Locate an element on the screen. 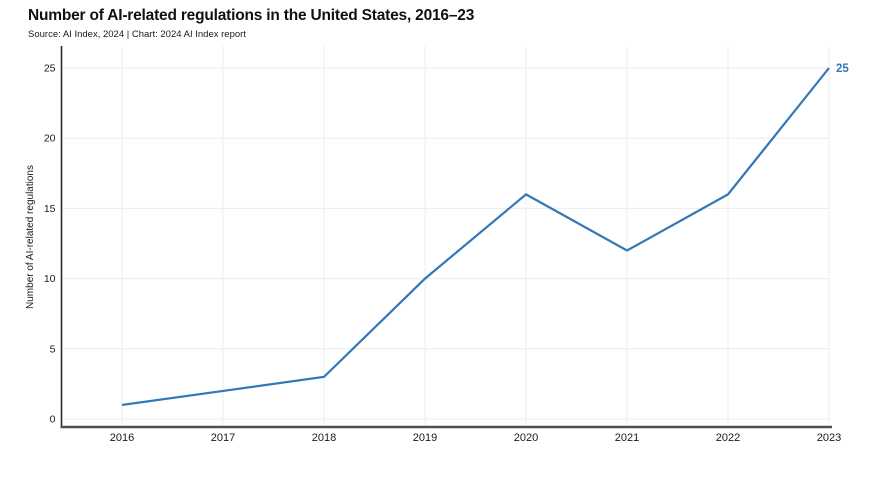 The height and width of the screenshot is (480, 886). y-tick-label: 10 is located at coordinates (50, 279).